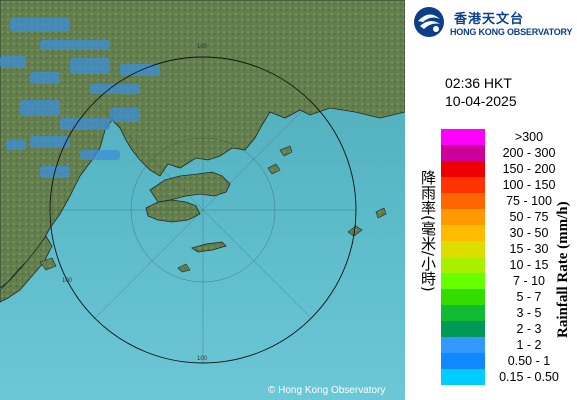  What do you see at coordinates (529, 201) in the screenshot?
I see `legend-label: 75 - 100` at bounding box center [529, 201].